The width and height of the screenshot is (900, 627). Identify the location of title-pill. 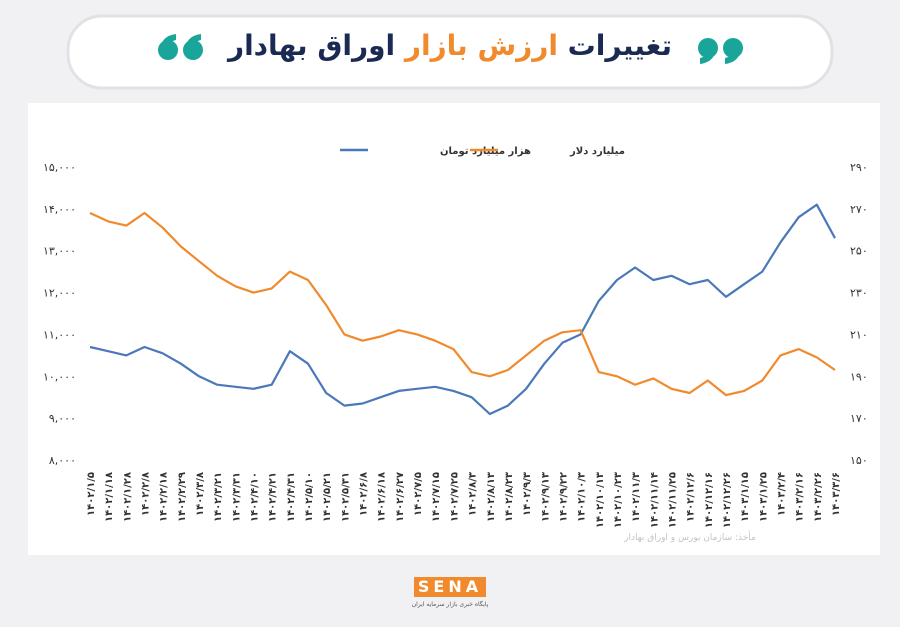
(450, 52).